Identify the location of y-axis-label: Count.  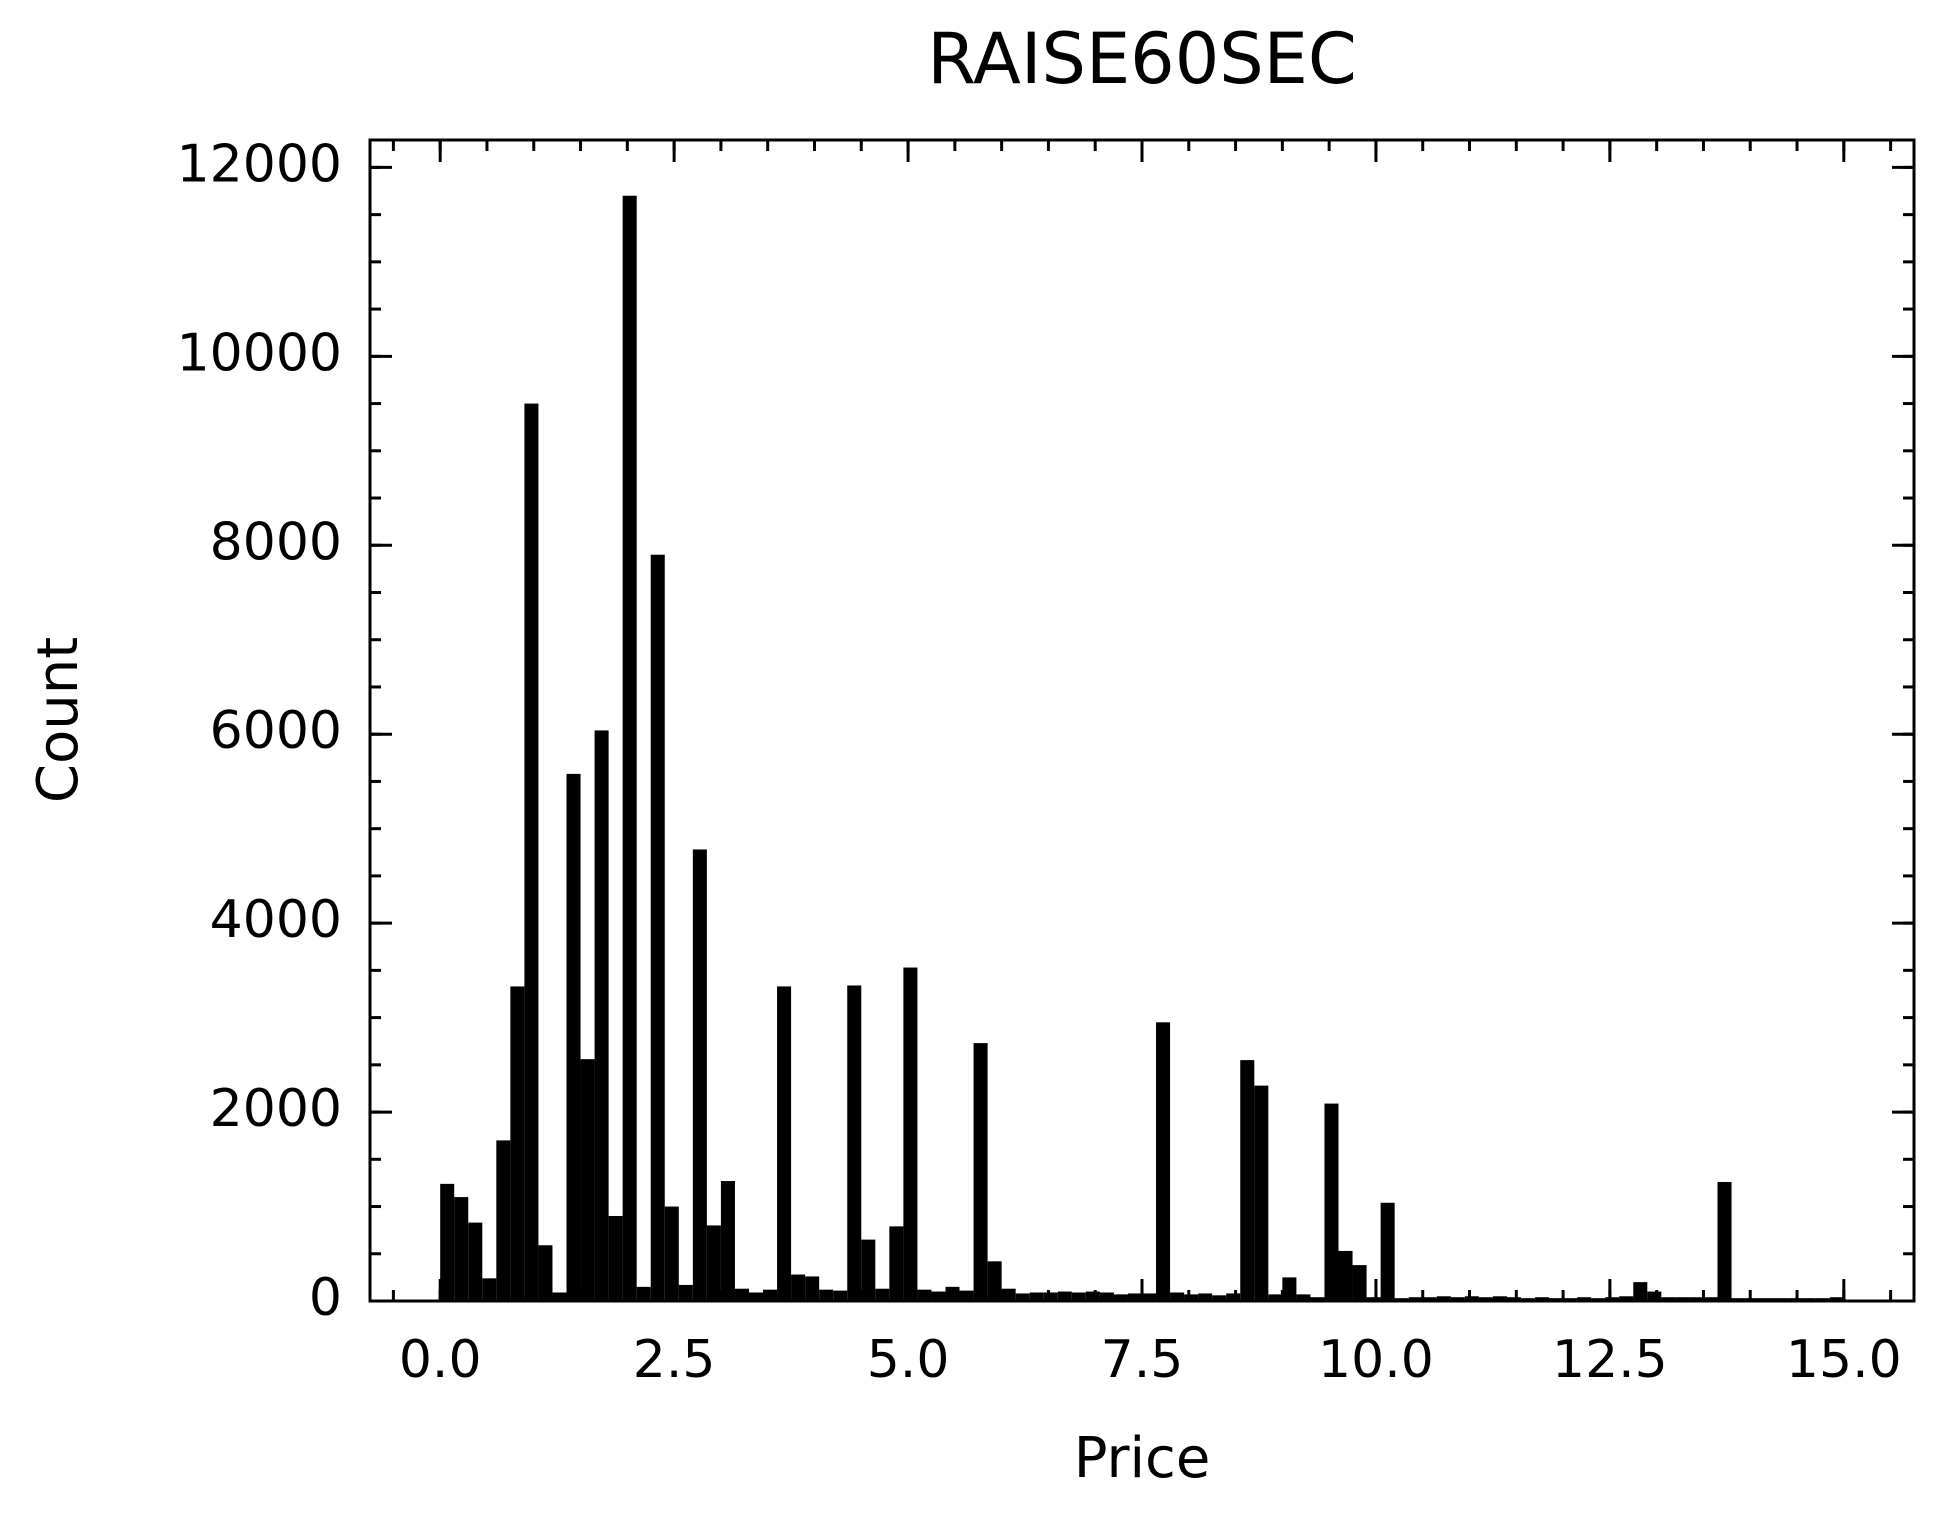
(58, 720).